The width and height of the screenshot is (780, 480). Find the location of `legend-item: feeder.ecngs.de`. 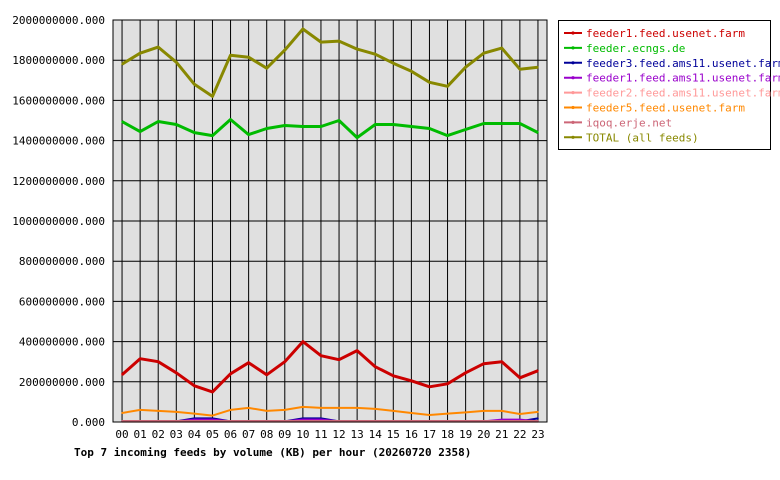

legend-item: feeder.ecngs.de is located at coordinates (624, 48).